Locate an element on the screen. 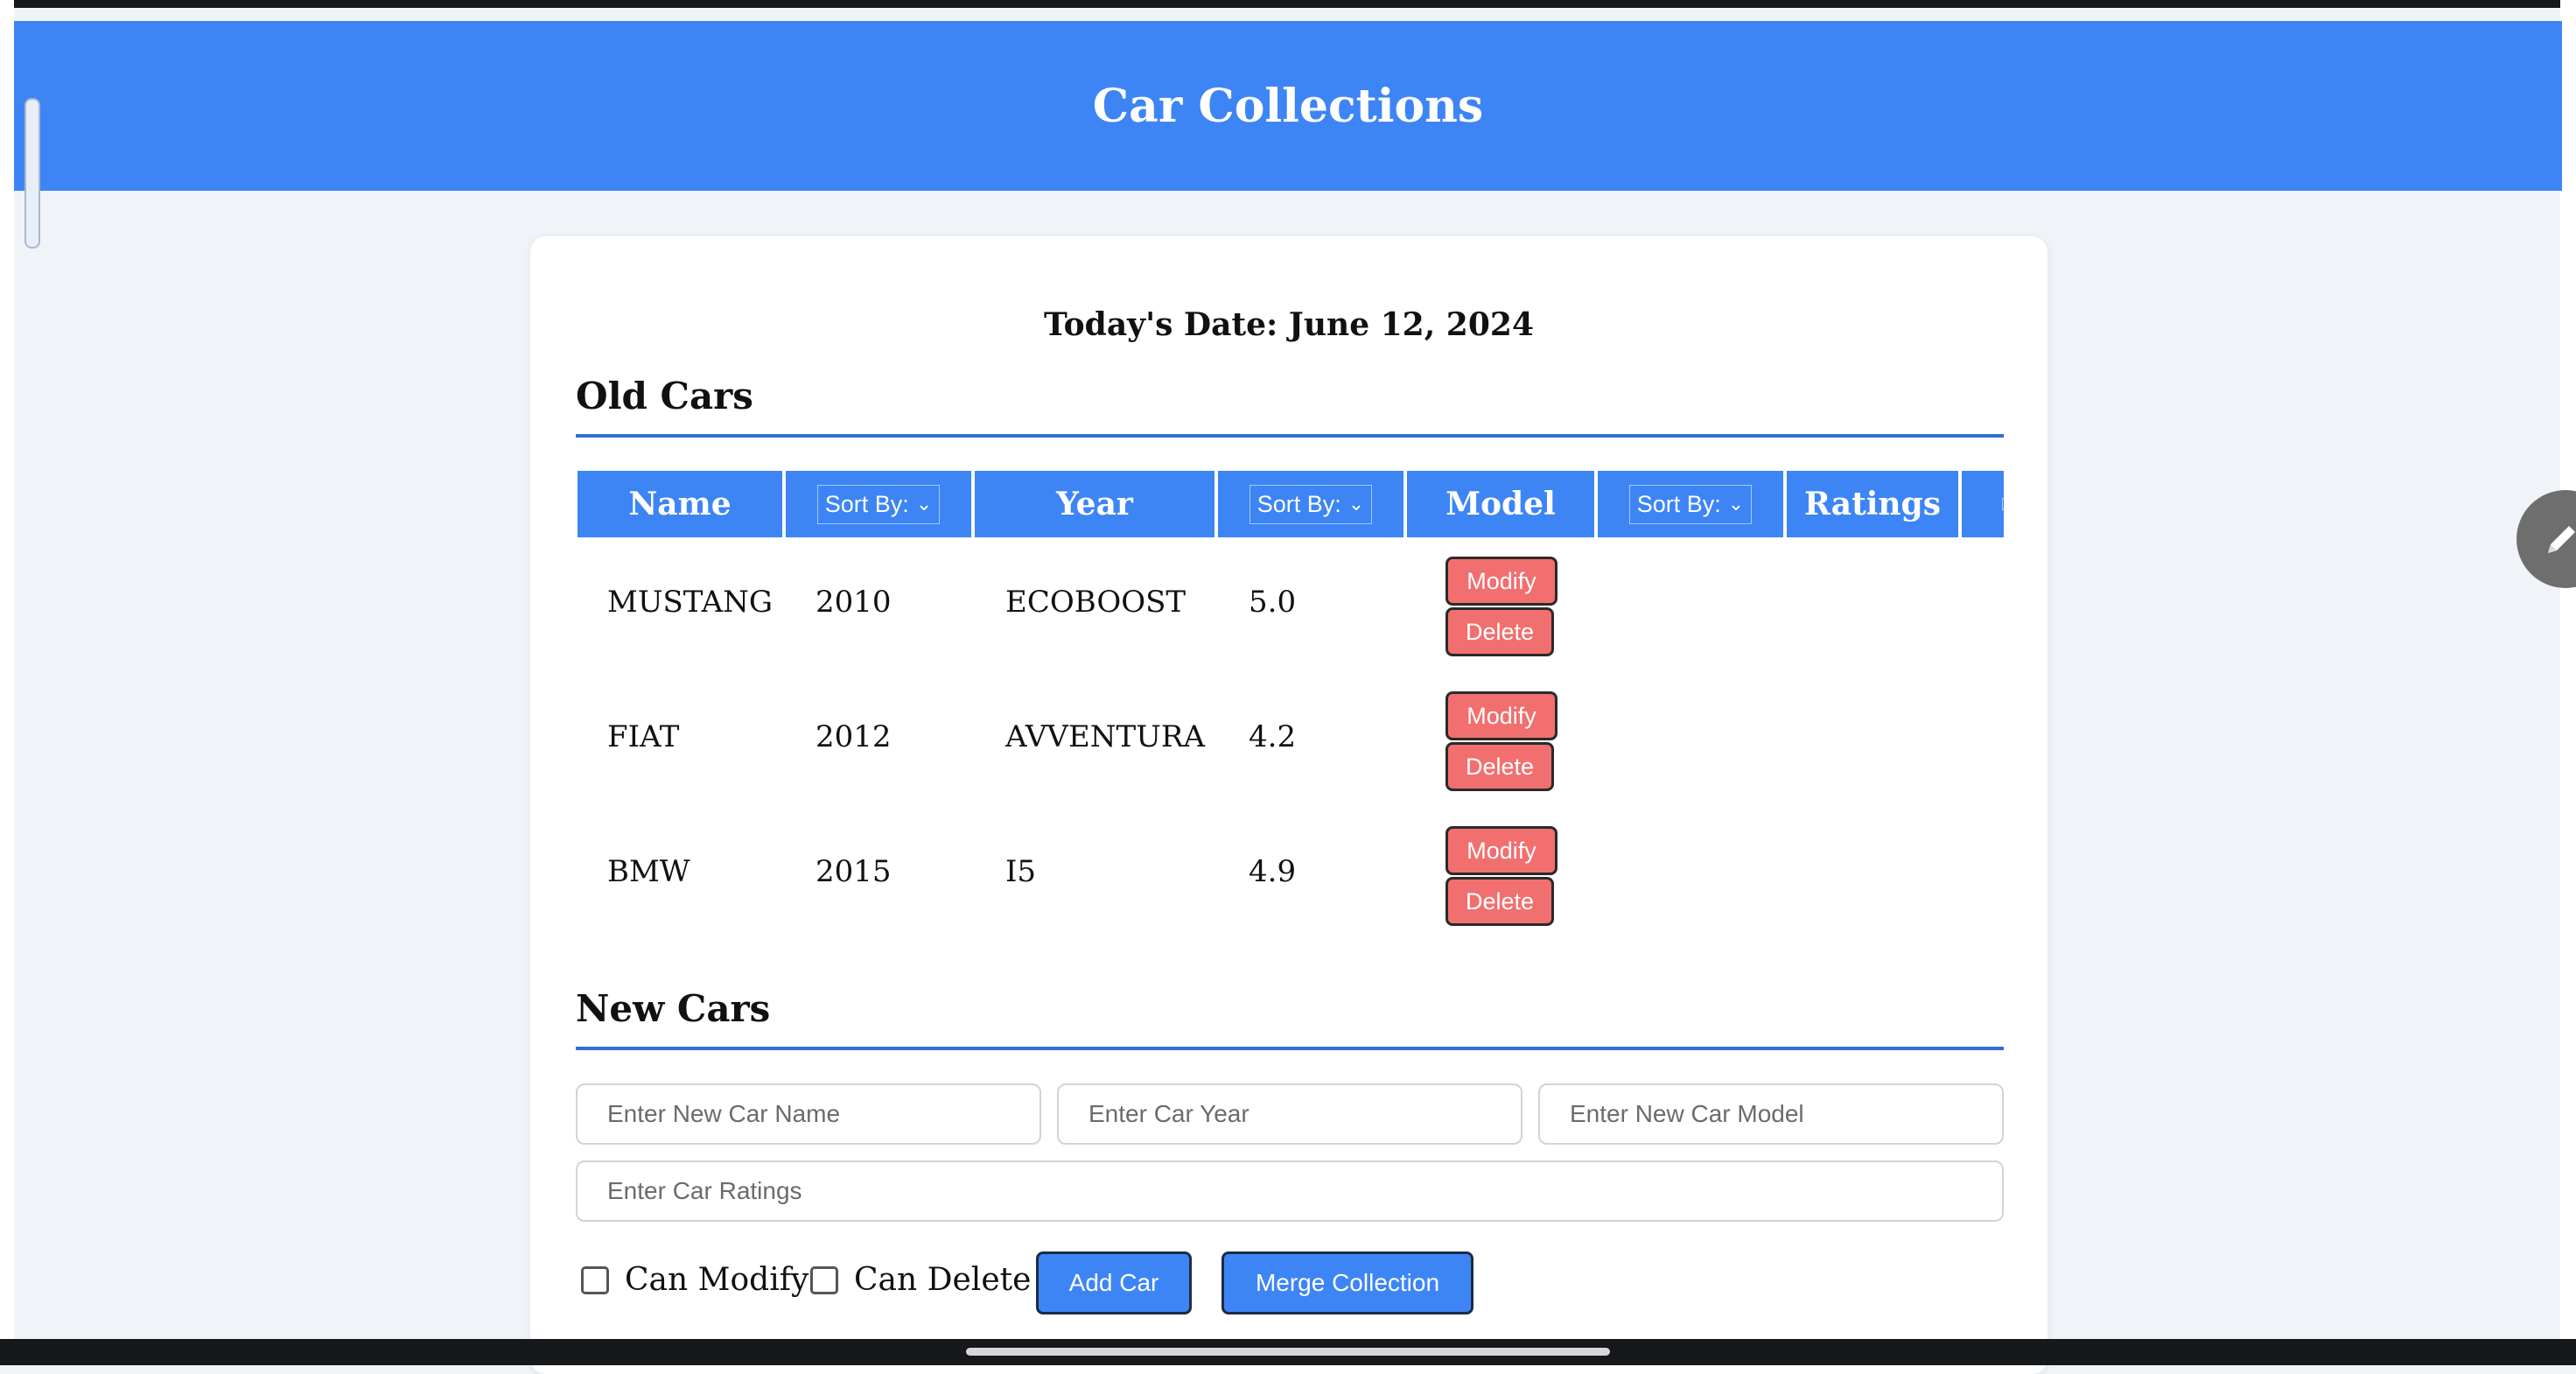 Image resolution: width=2576 pixels, height=1374 pixels. todays-date: Today's Date: June 12, 2024 is located at coordinates (1289, 324).